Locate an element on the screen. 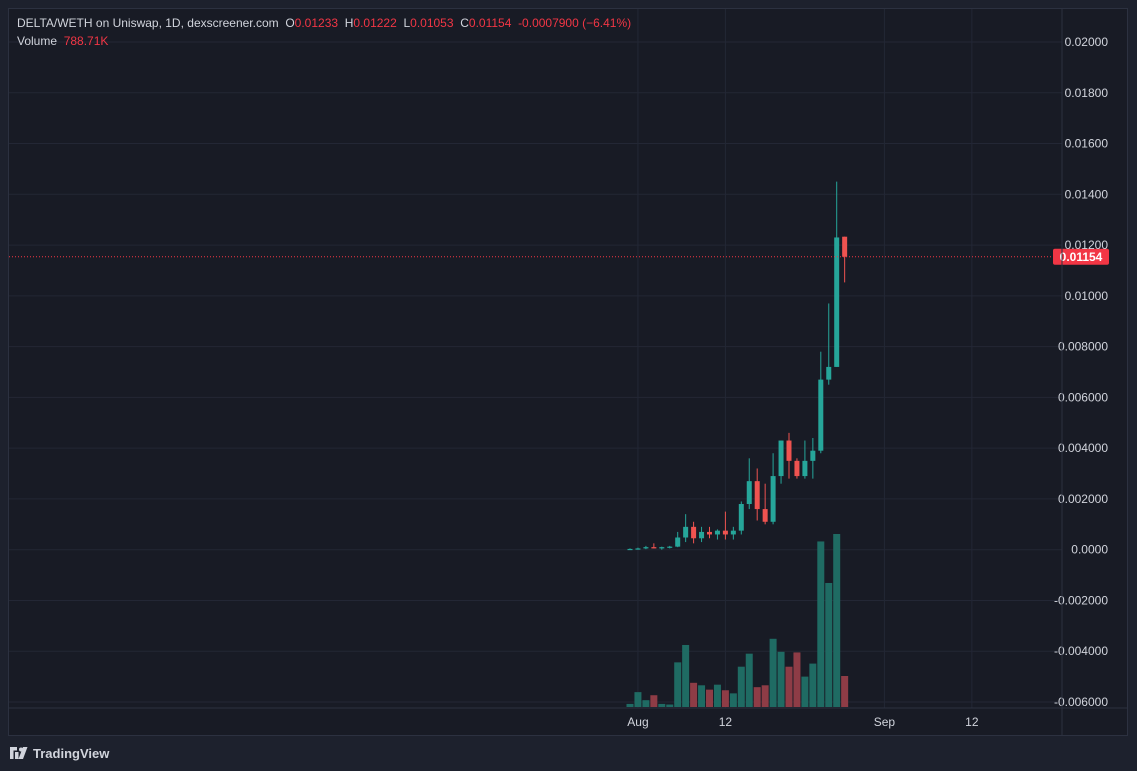 The width and height of the screenshot is (1137, 771). y-tick-label: 0.002000 is located at coordinates (1083, 499).